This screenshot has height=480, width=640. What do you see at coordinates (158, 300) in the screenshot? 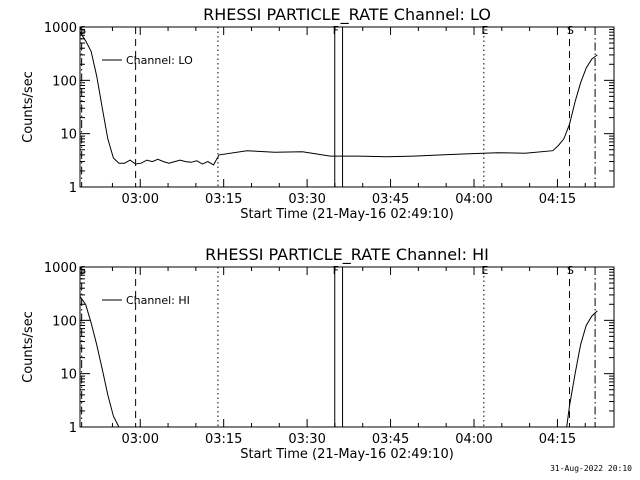
I see `legend-label: Channel: HI` at bounding box center [158, 300].